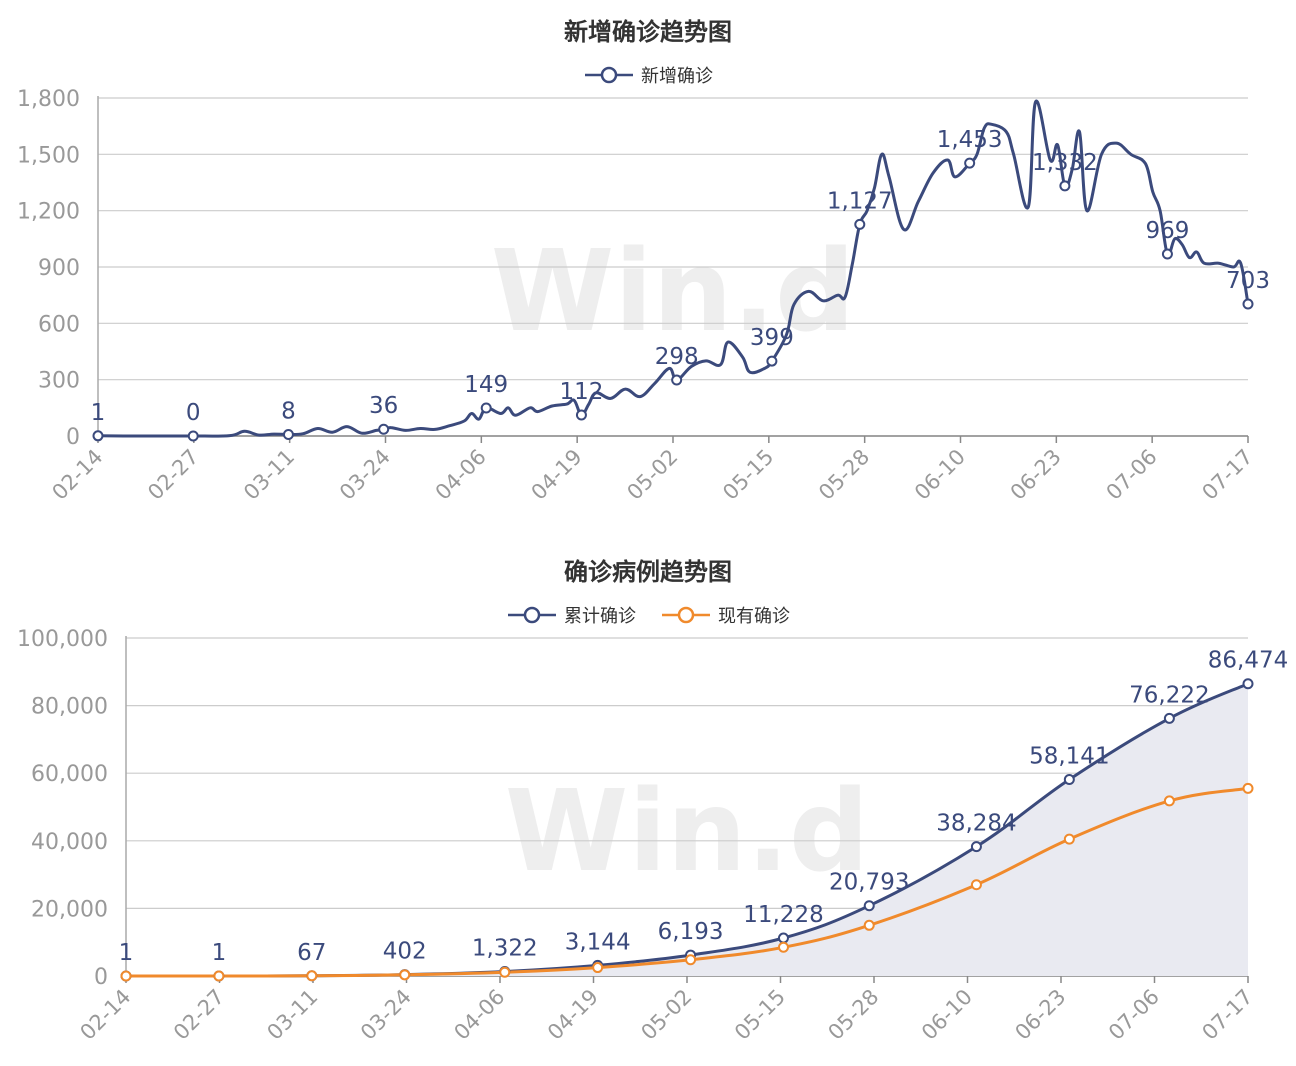 The image size is (1296, 1066). Describe the element at coordinates (48, 212) in the screenshot. I see `y-tick-label: 1,200` at that location.